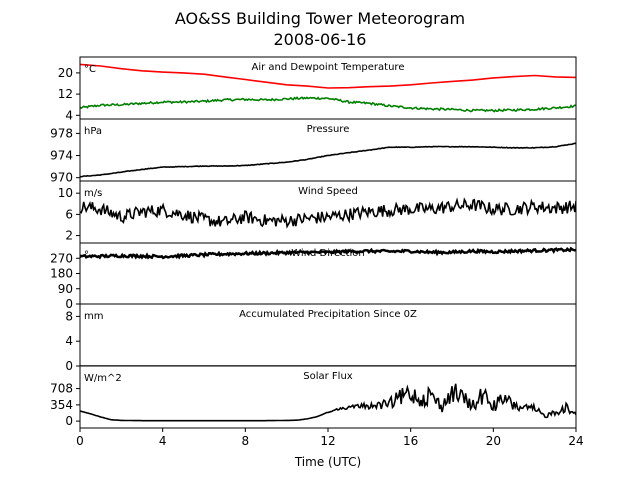 The width and height of the screenshot is (640, 480). I want to click on y-tick-label-3-2: 180, so click(61, 274).